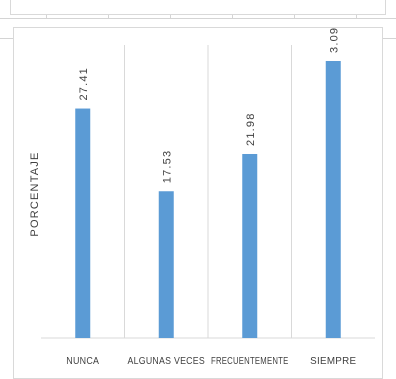  I want to click on previous-chart-frame, so click(198, 7).